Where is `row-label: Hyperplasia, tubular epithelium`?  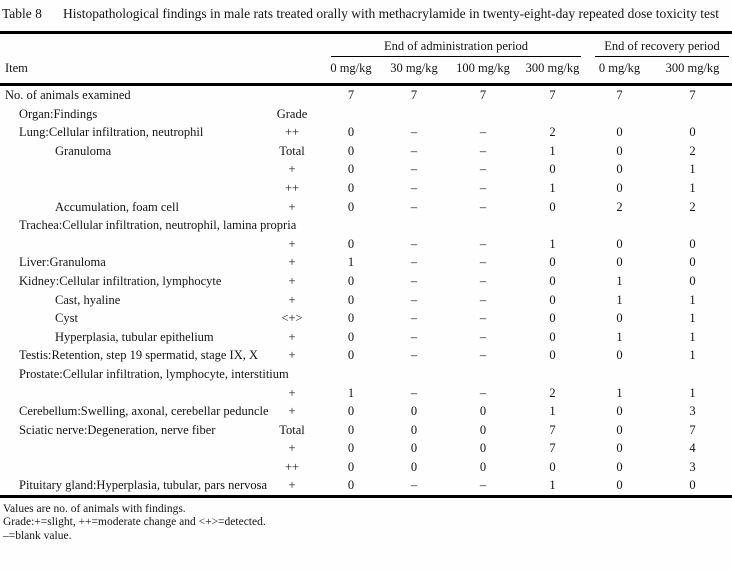 row-label: Hyperplasia, tubular epithelium is located at coordinates (134, 336).